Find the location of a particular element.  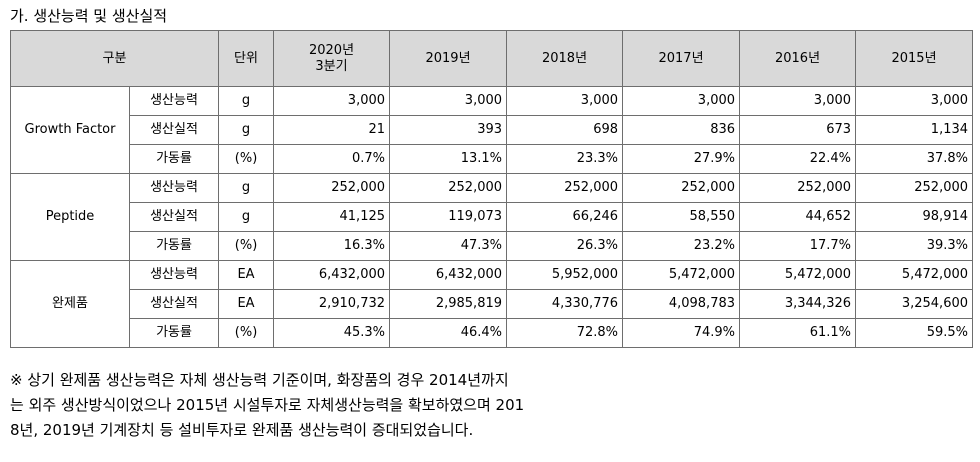

value-cell: 393 is located at coordinates (448, 130).